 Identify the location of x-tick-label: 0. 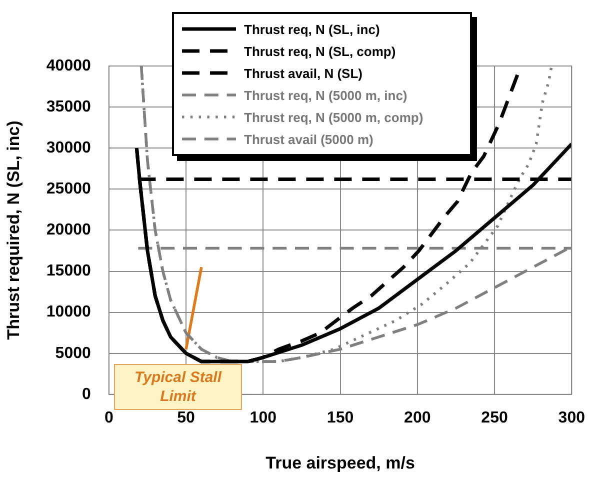
(109, 417).